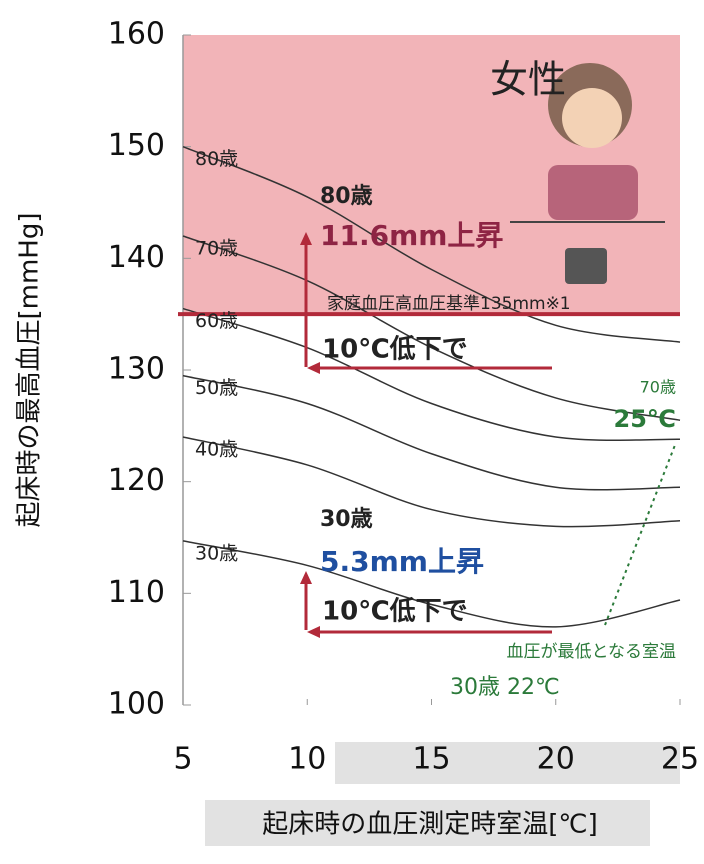  Describe the element at coordinates (136, 145) in the screenshot. I see `y-tick-label: 150` at that location.